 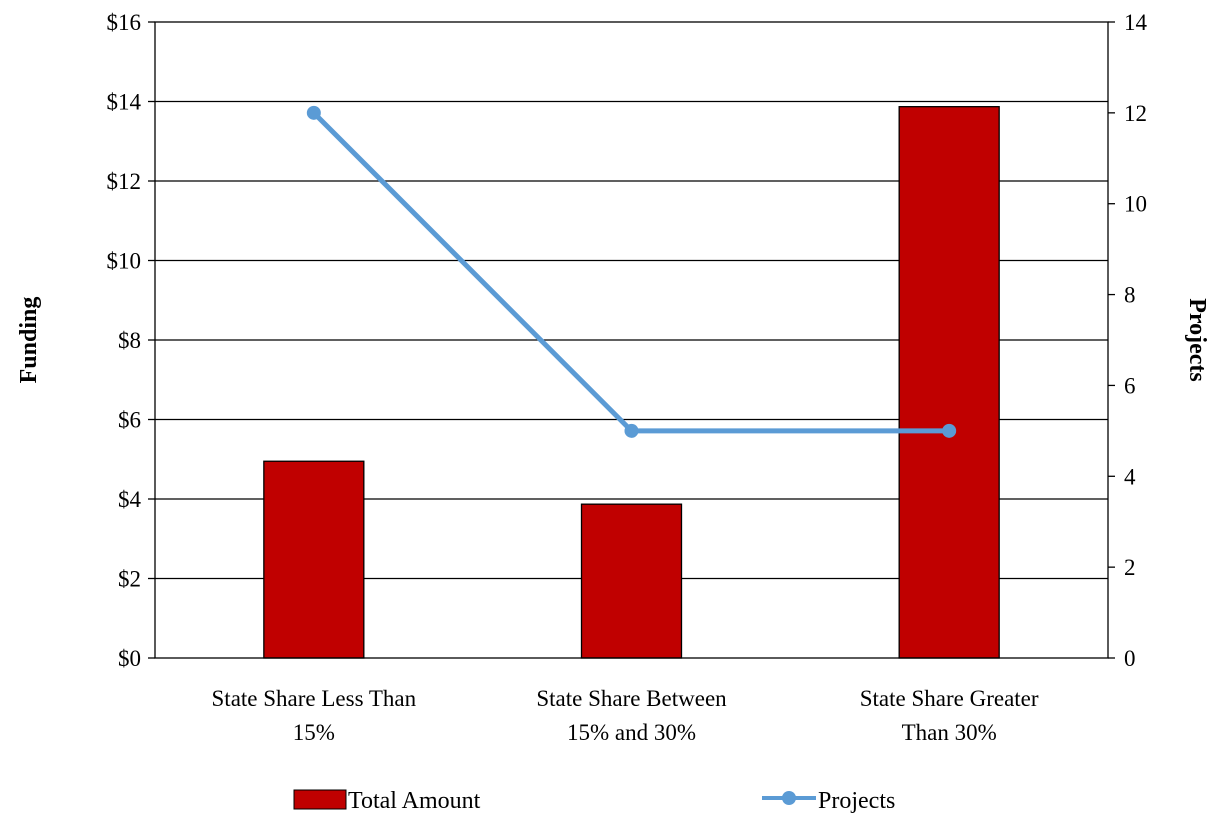 I want to click on left-tick-label: $8, so click(x=129, y=340).